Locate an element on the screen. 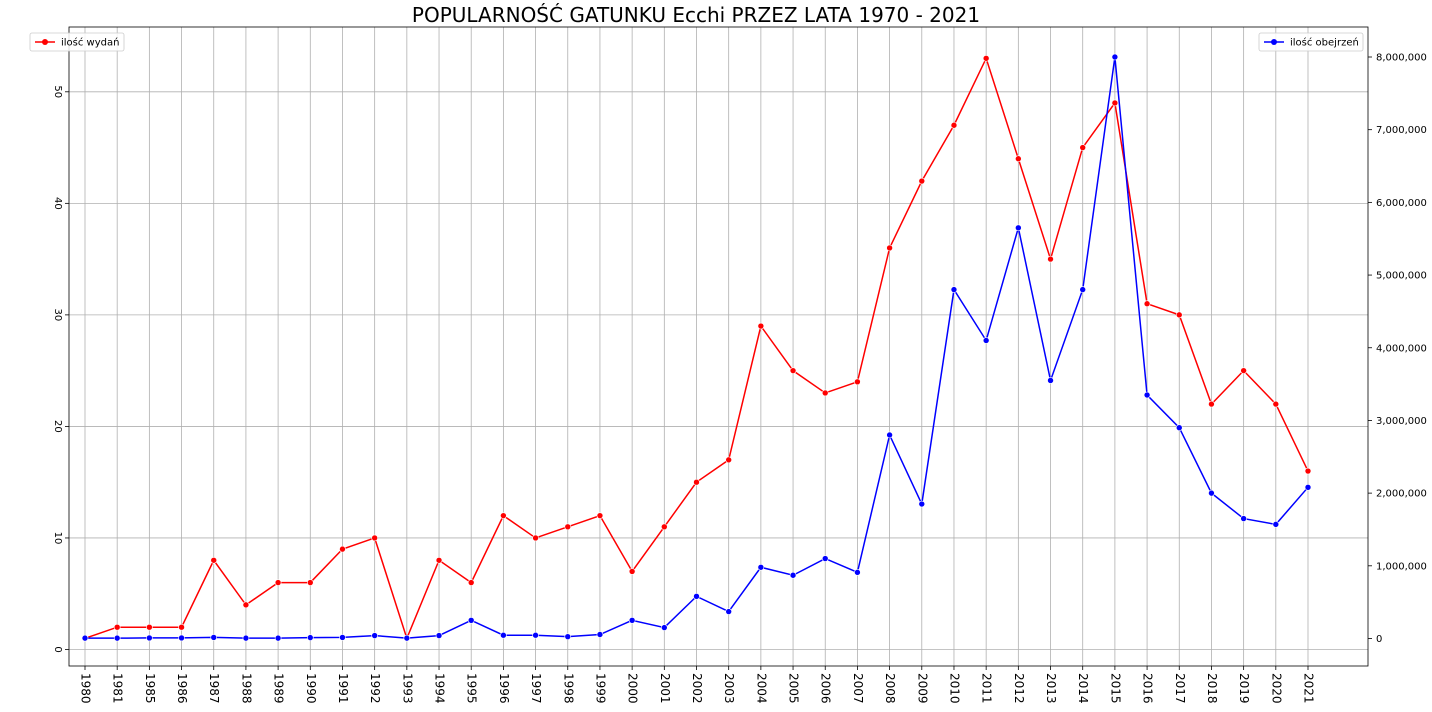 The width and height of the screenshot is (1432, 712). xtick-label: 1981 is located at coordinates (118, 688).